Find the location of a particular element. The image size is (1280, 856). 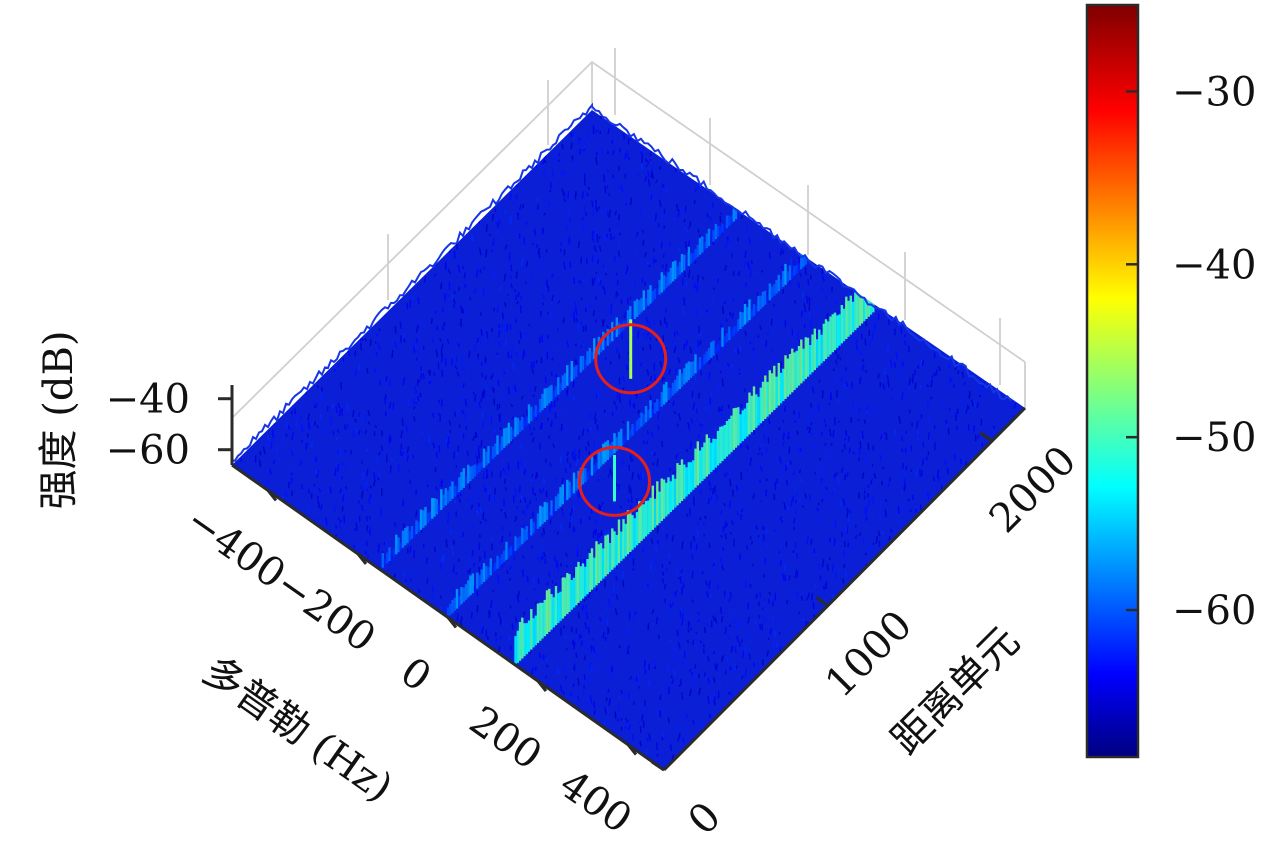

colorbar-gradient is located at coordinates (1112, 381).